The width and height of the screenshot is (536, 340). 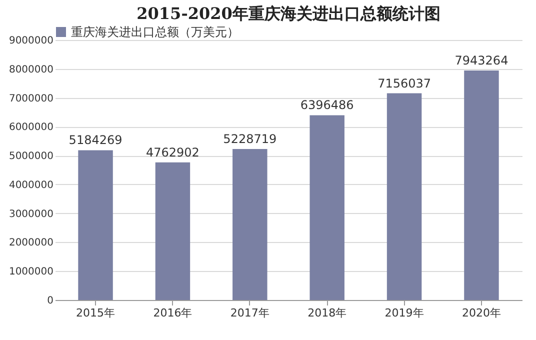 What do you see at coordinates (173, 152) in the screenshot?
I see `data-label: 4762902` at bounding box center [173, 152].